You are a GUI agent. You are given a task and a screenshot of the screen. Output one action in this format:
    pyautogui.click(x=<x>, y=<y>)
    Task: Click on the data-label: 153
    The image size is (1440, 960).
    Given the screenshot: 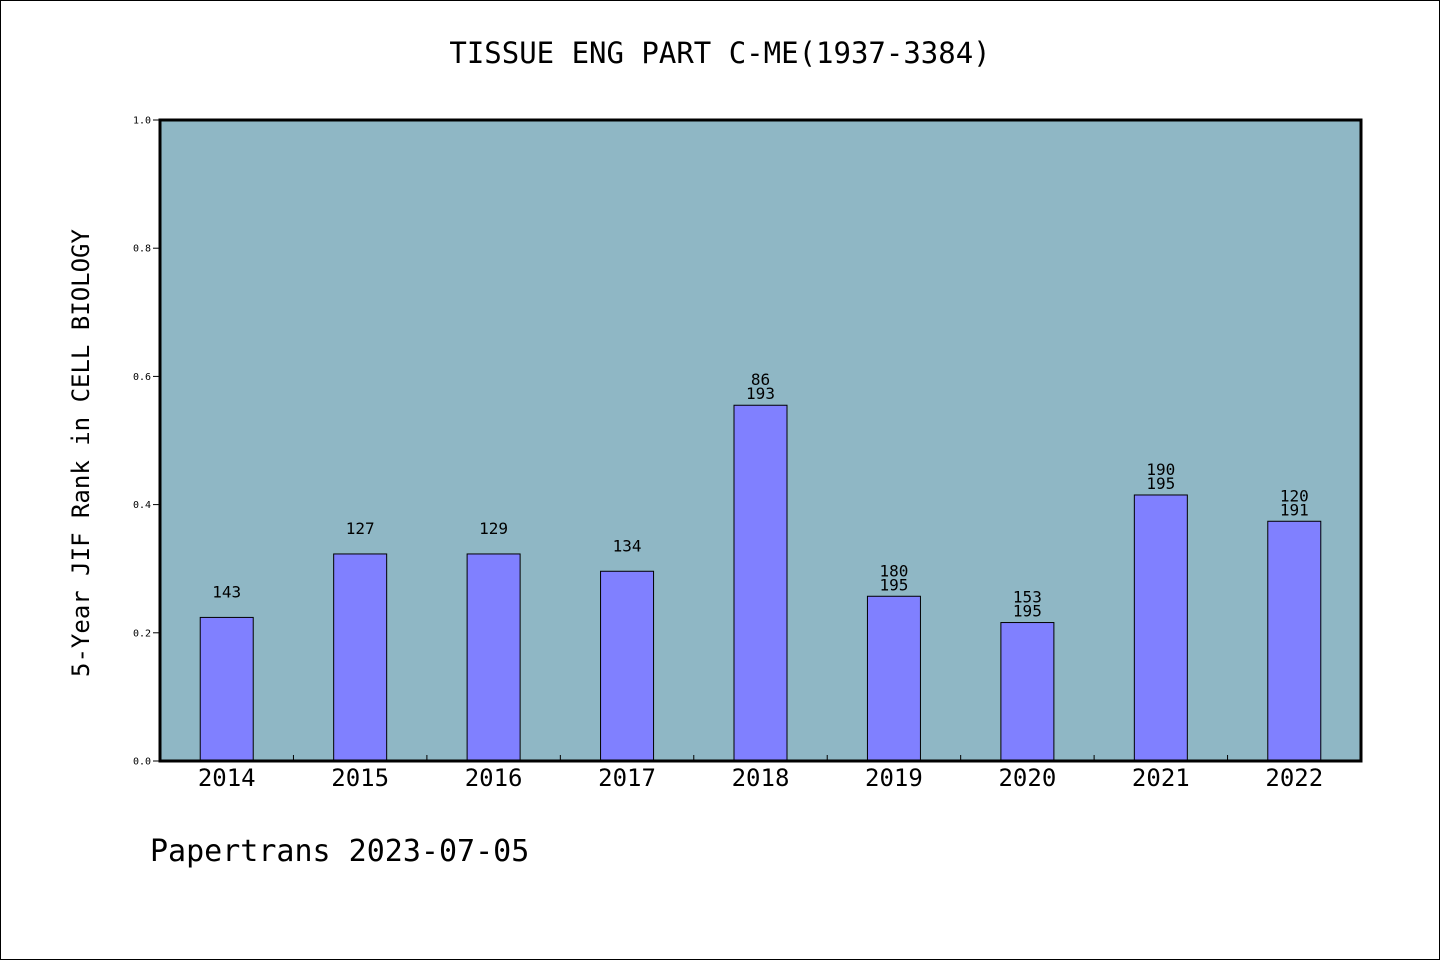 What is the action you would take?
    pyautogui.click(x=1027, y=597)
    